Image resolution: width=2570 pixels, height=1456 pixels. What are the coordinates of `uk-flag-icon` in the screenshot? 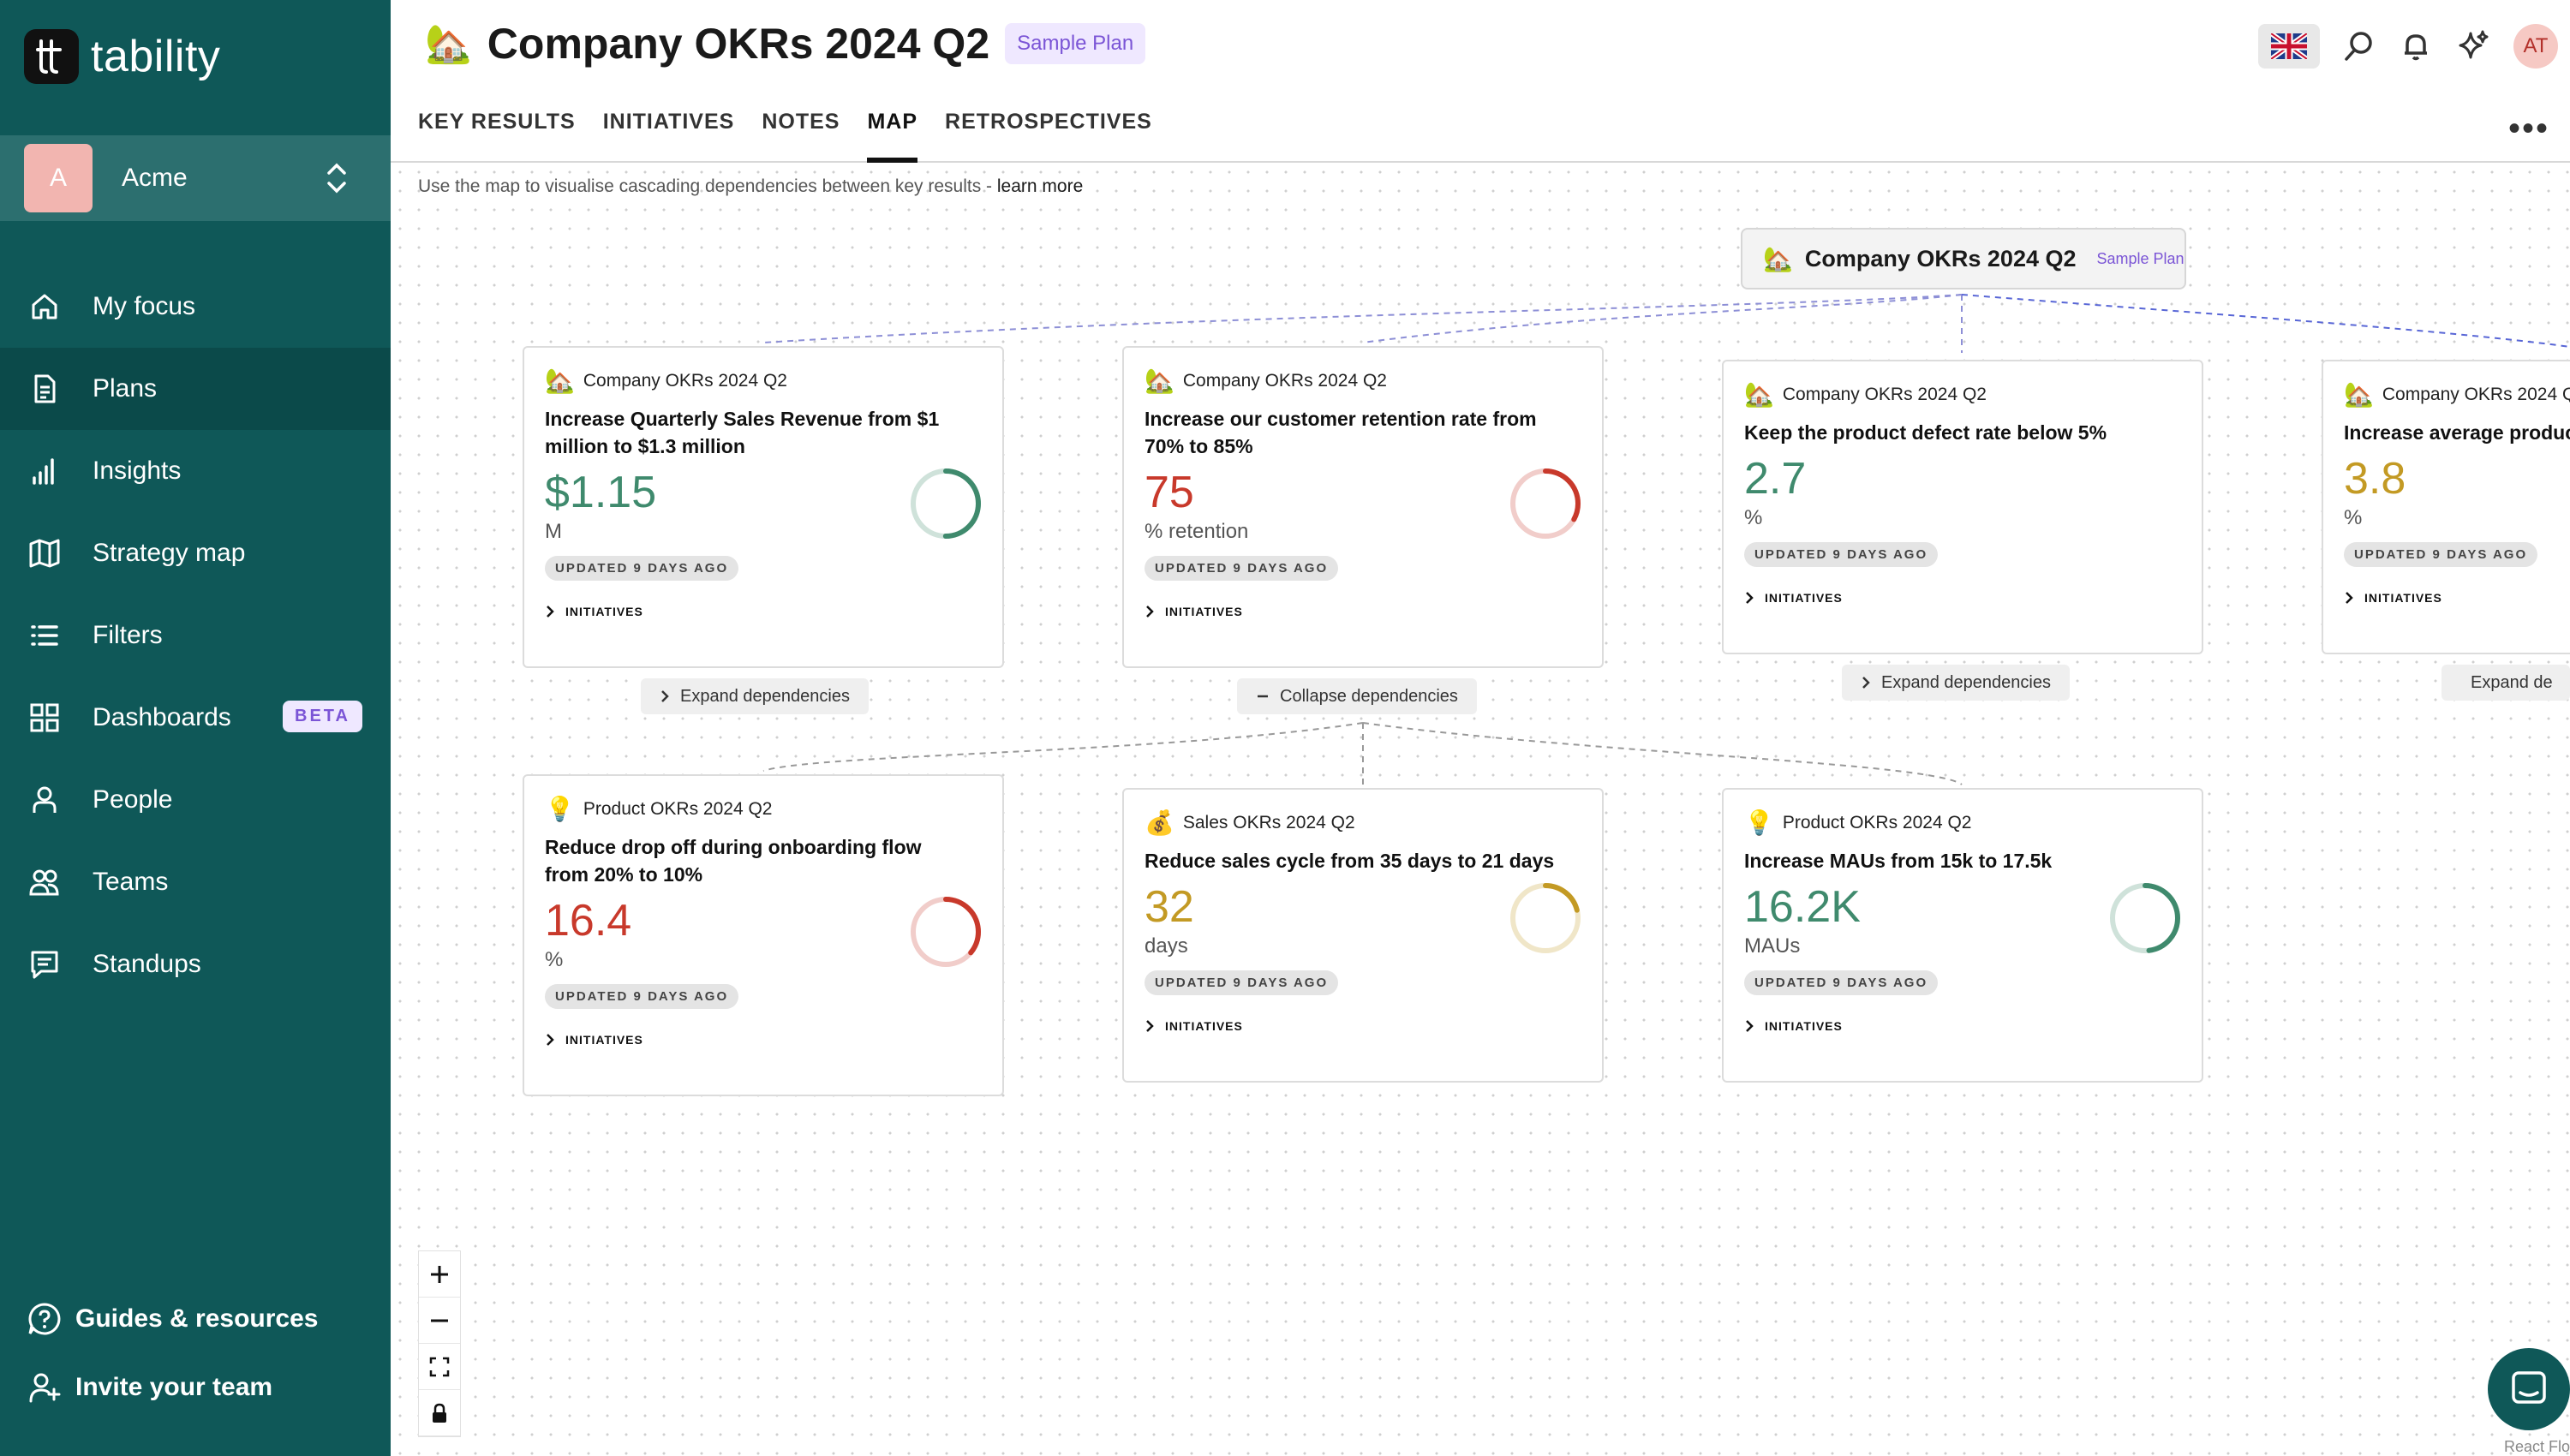 It's located at (2289, 46).